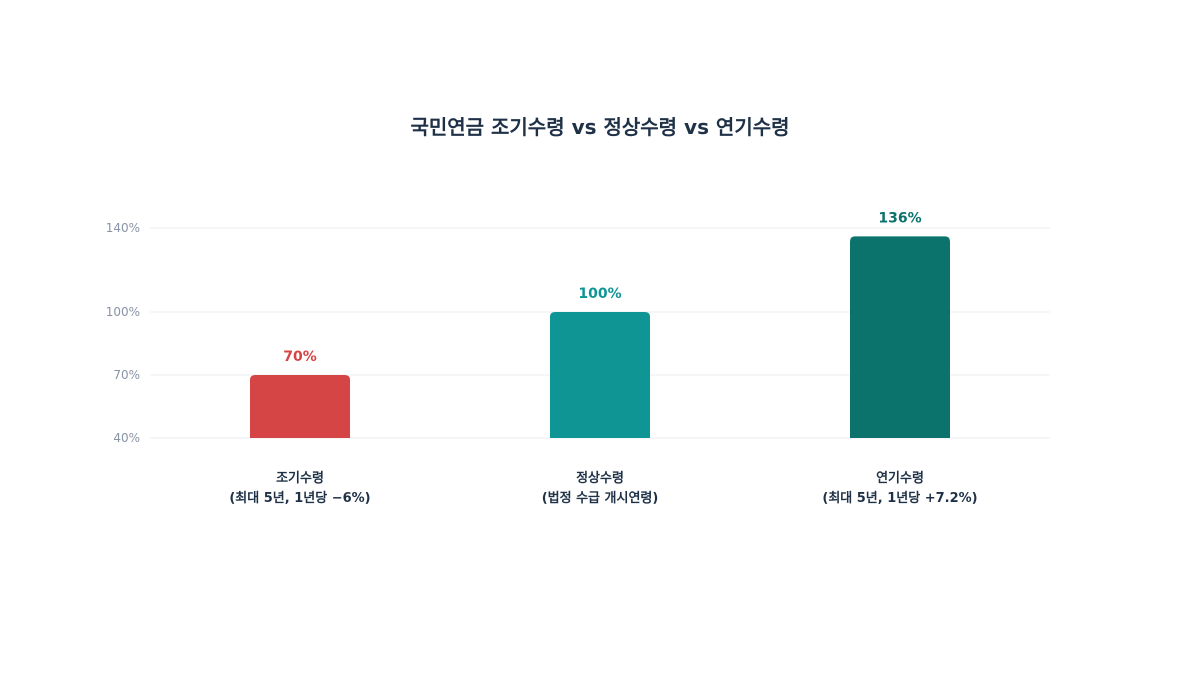 This screenshot has width=1200, height=675. Describe the element at coordinates (300, 478) in the screenshot. I see `x-category-label: 조기수령` at that location.